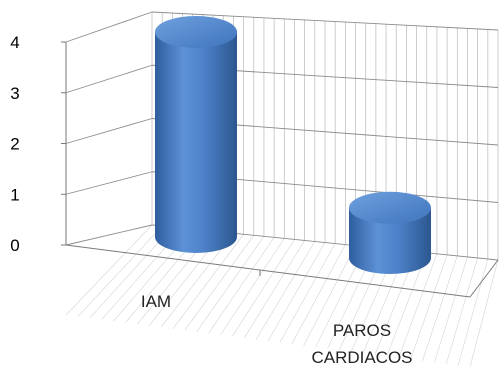 The height and width of the screenshot is (371, 504). Describe the element at coordinates (325, 21) in the screenshot. I see `wall-grid-hline` at that location.